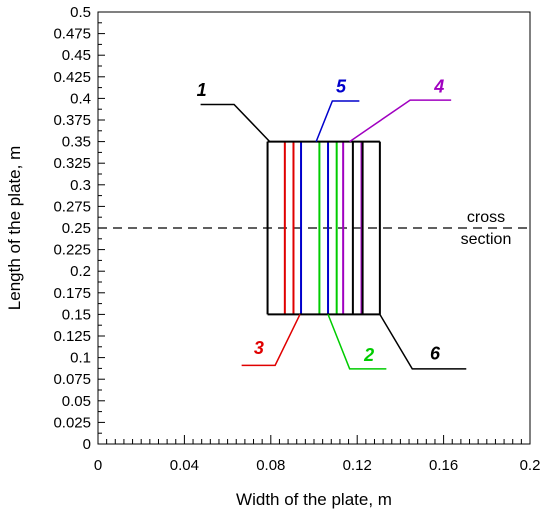  Describe the element at coordinates (80, 358) in the screenshot. I see `y-tick-label: 0.1` at that location.